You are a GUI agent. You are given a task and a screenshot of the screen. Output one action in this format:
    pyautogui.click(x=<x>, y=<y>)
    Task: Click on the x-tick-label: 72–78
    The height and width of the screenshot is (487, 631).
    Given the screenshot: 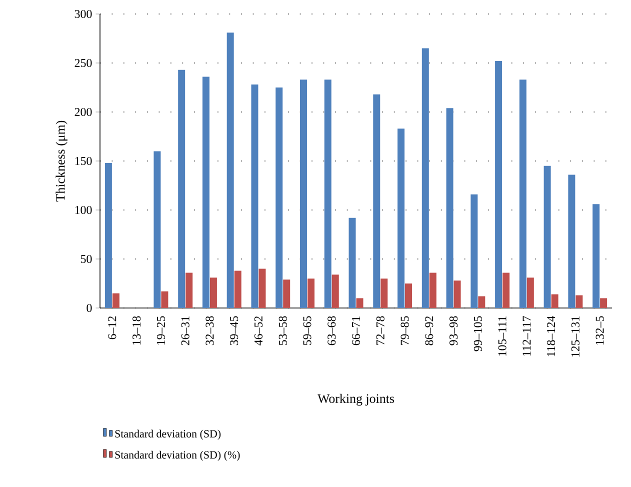 What is the action you would take?
    pyautogui.click(x=380, y=330)
    